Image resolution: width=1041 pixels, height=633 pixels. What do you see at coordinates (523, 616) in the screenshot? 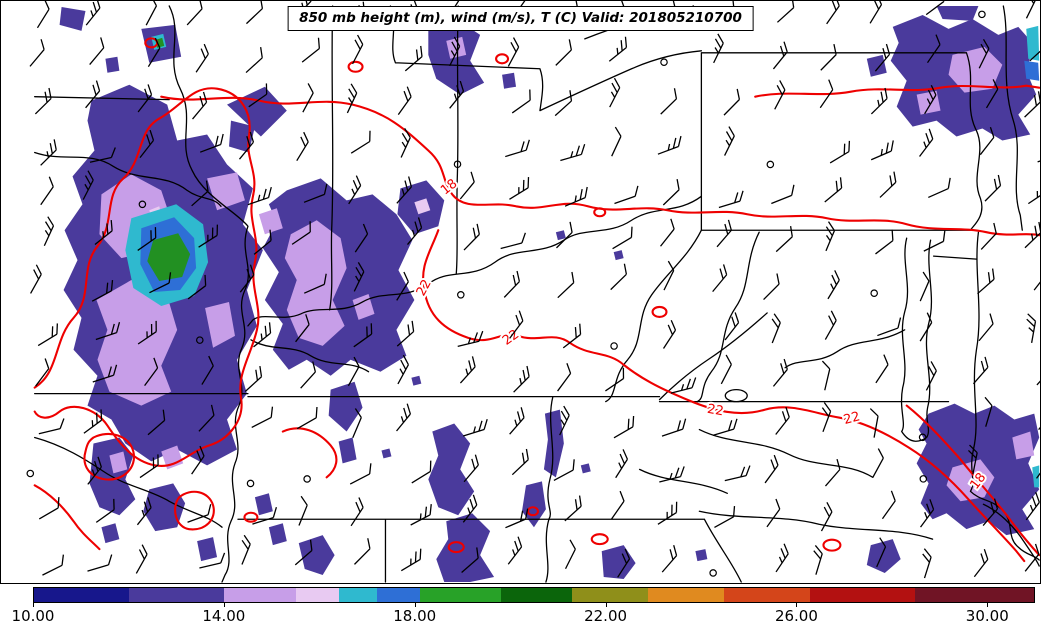
I see `colorbar-tick-row: 10.00 14.00 18.00 22.00 26.00 30.00` at bounding box center [523, 616].